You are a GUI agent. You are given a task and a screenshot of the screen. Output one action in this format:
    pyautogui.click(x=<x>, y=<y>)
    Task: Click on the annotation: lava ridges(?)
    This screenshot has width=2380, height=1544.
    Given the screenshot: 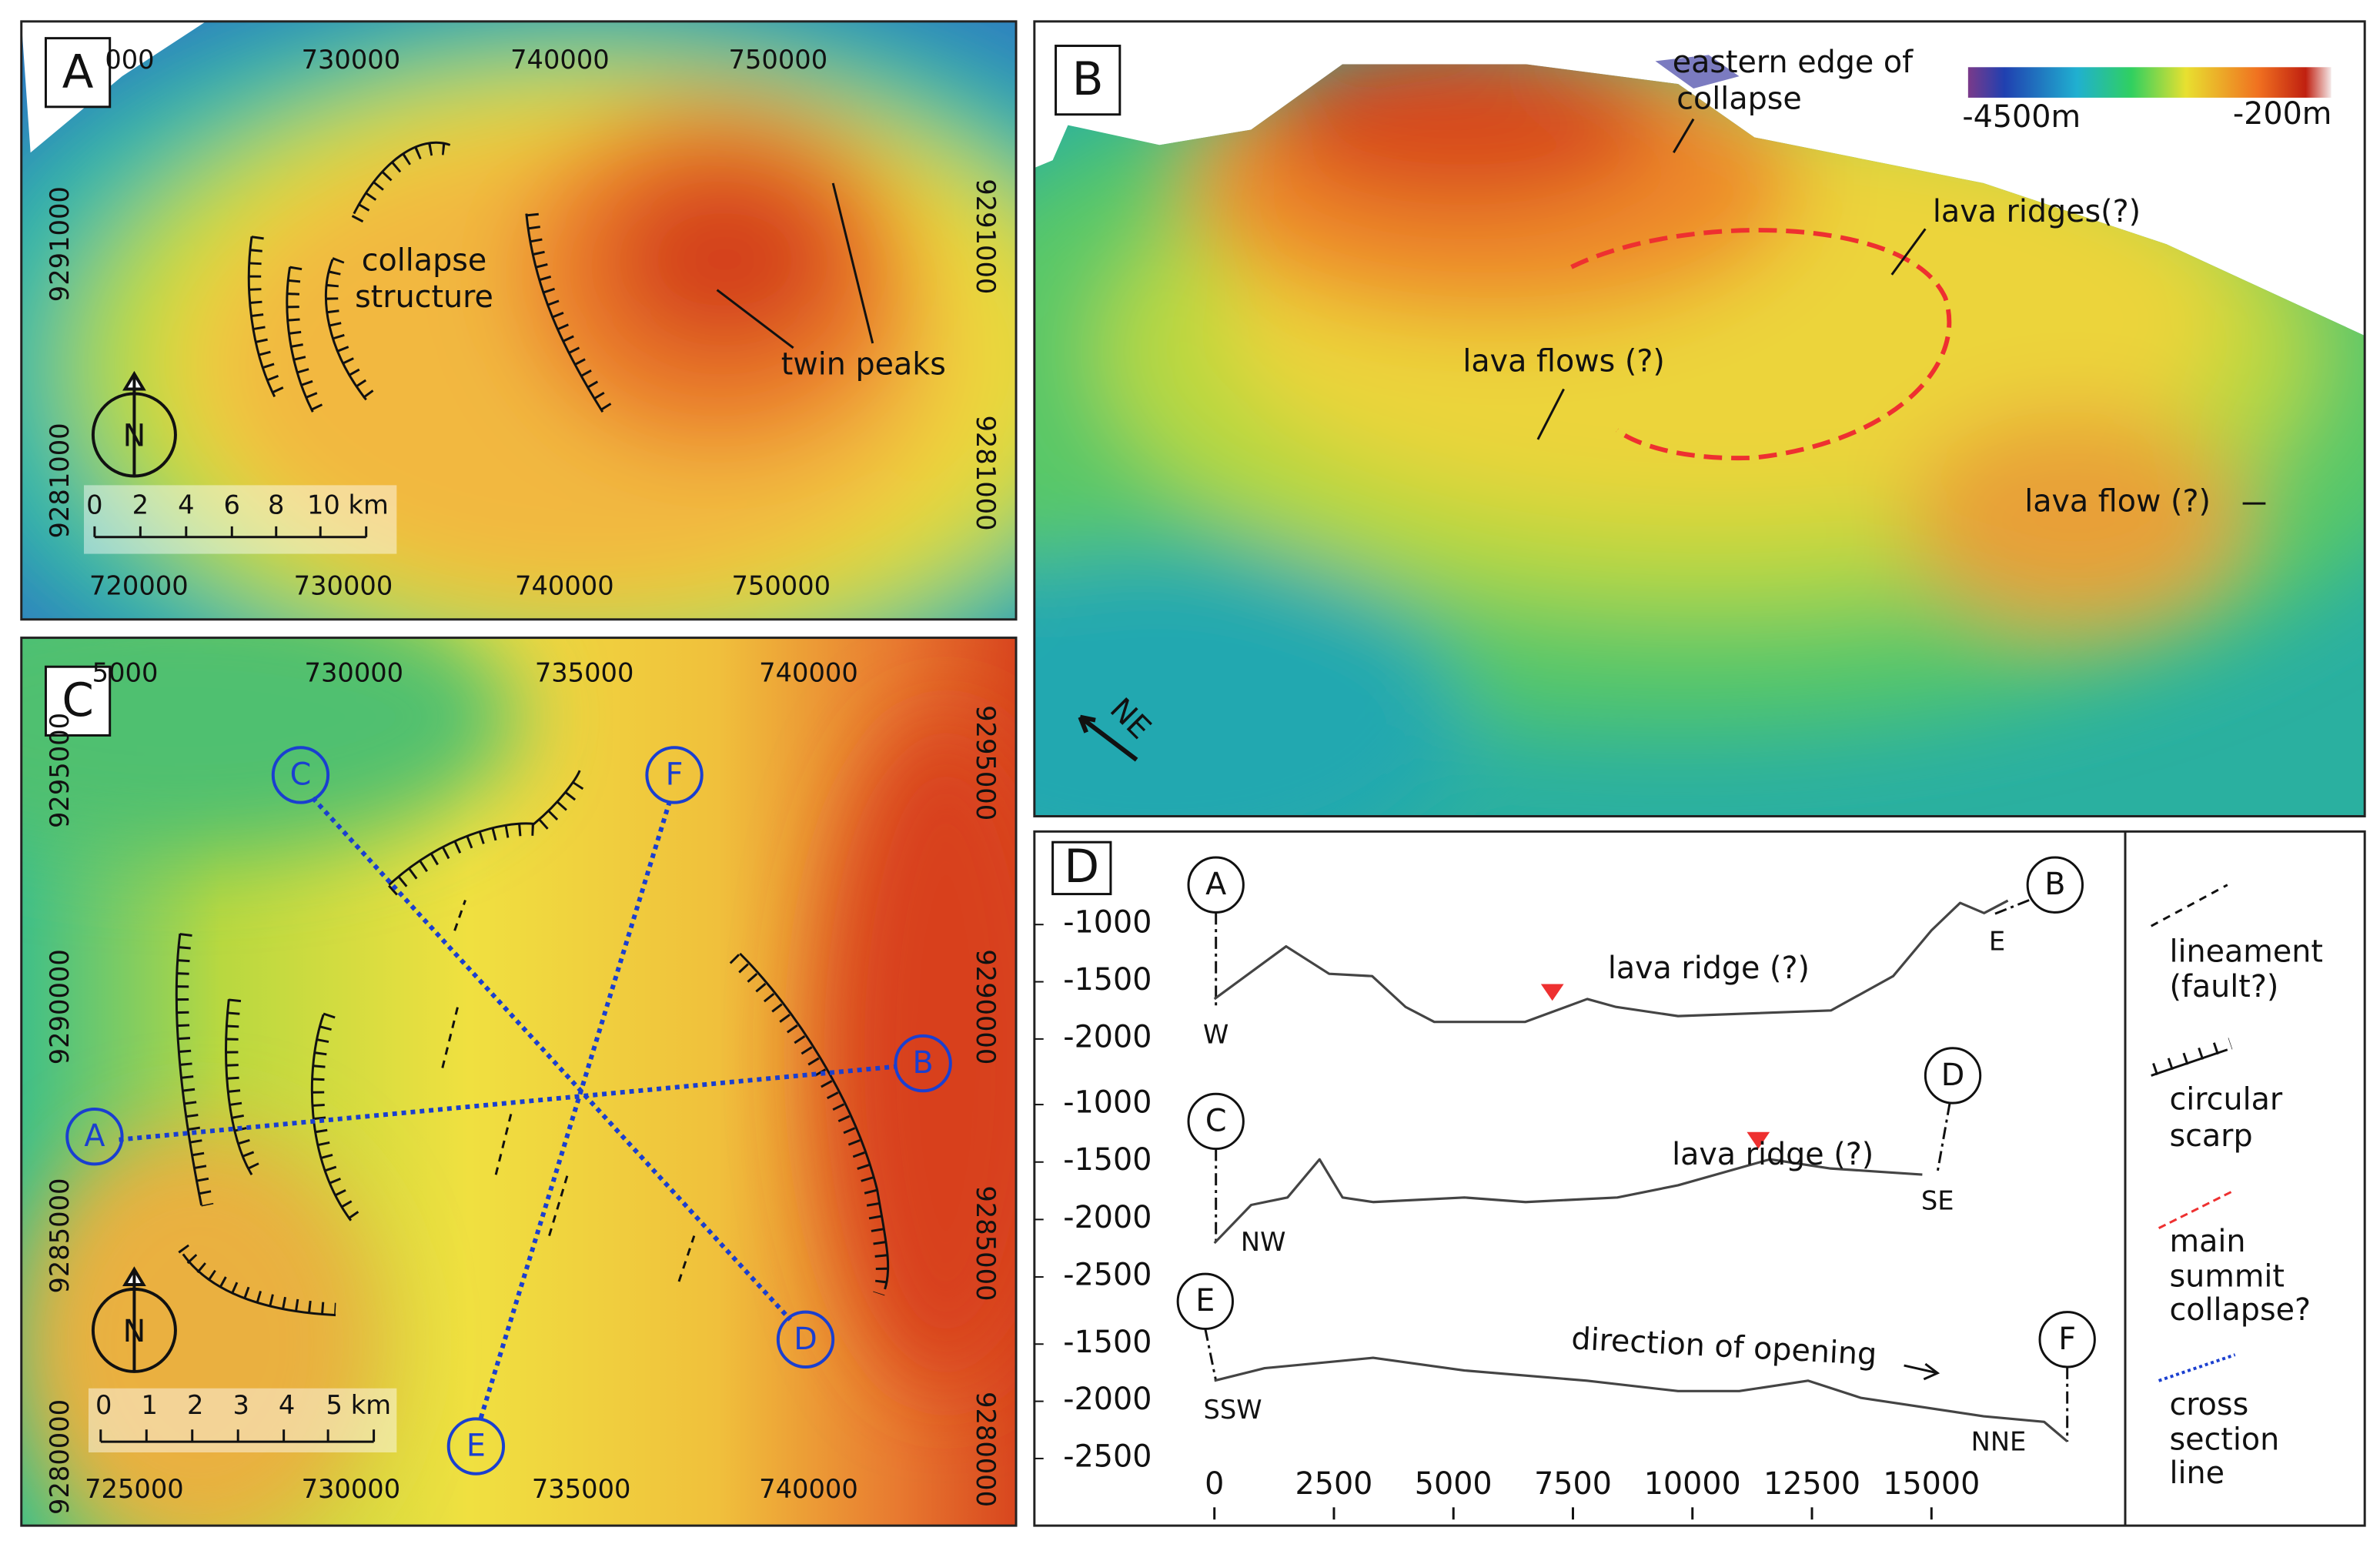 What is the action you would take?
    pyautogui.click(x=2037, y=211)
    